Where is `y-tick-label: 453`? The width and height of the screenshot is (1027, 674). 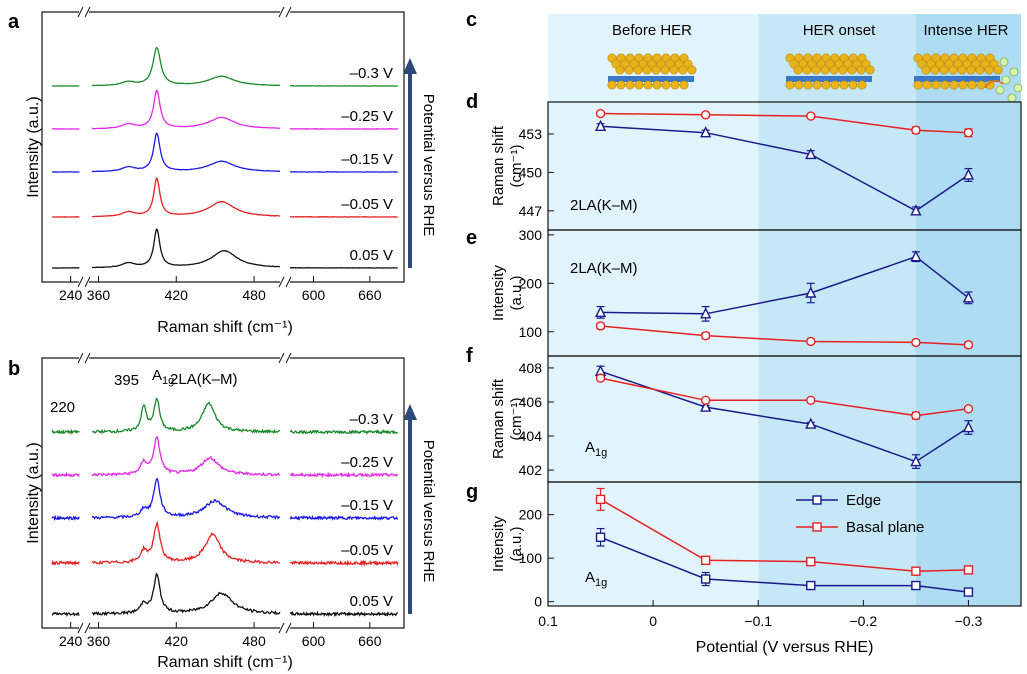
y-tick-label: 453 is located at coordinates (531, 134).